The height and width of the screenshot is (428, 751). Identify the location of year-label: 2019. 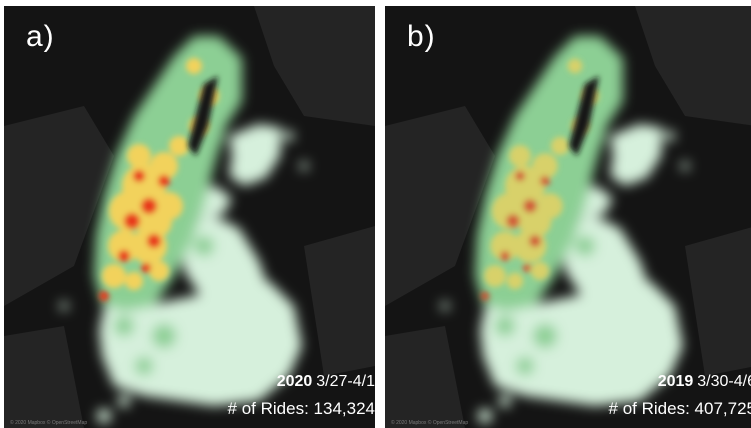
(675, 381).